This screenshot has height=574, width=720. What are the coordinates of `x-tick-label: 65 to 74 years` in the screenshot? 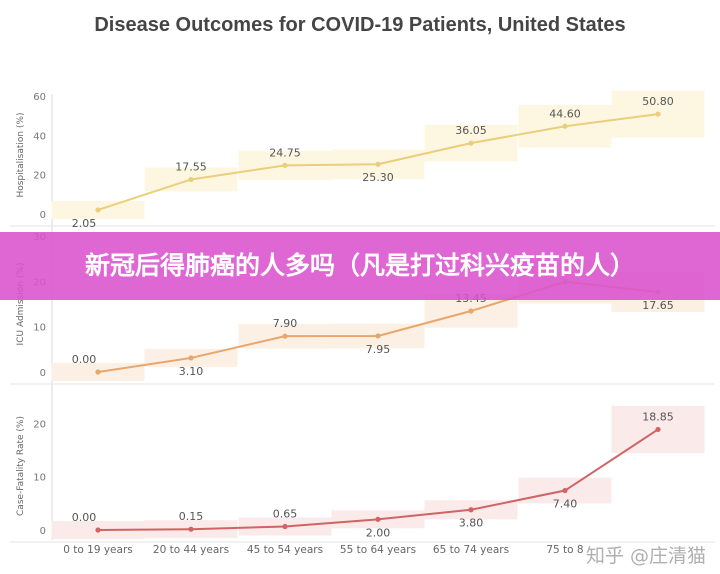 It's located at (471, 550).